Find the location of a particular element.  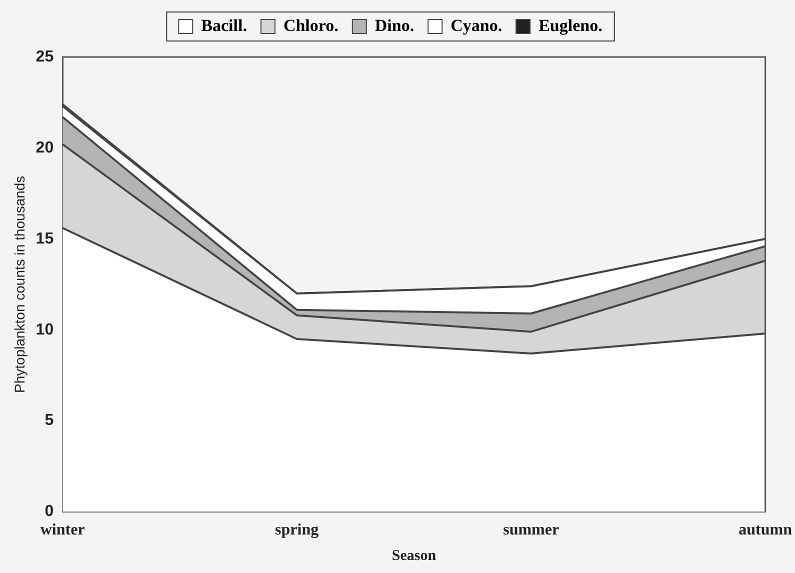

x-tick-label: autumn is located at coordinates (765, 530).